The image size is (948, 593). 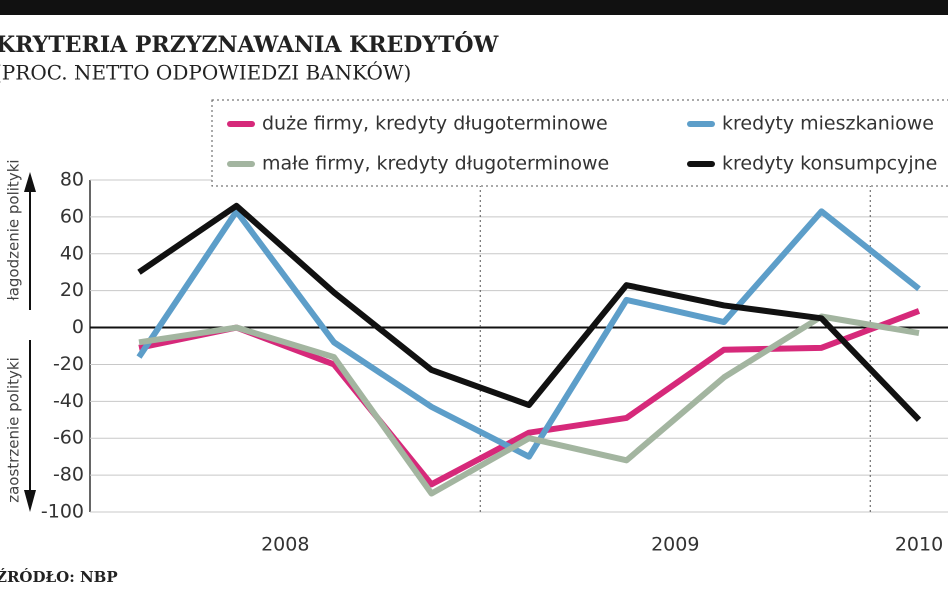 I want to click on chart-title: KRYTERIA PRZYZNAWANIA KREDYTÓW, so click(x=249, y=44).